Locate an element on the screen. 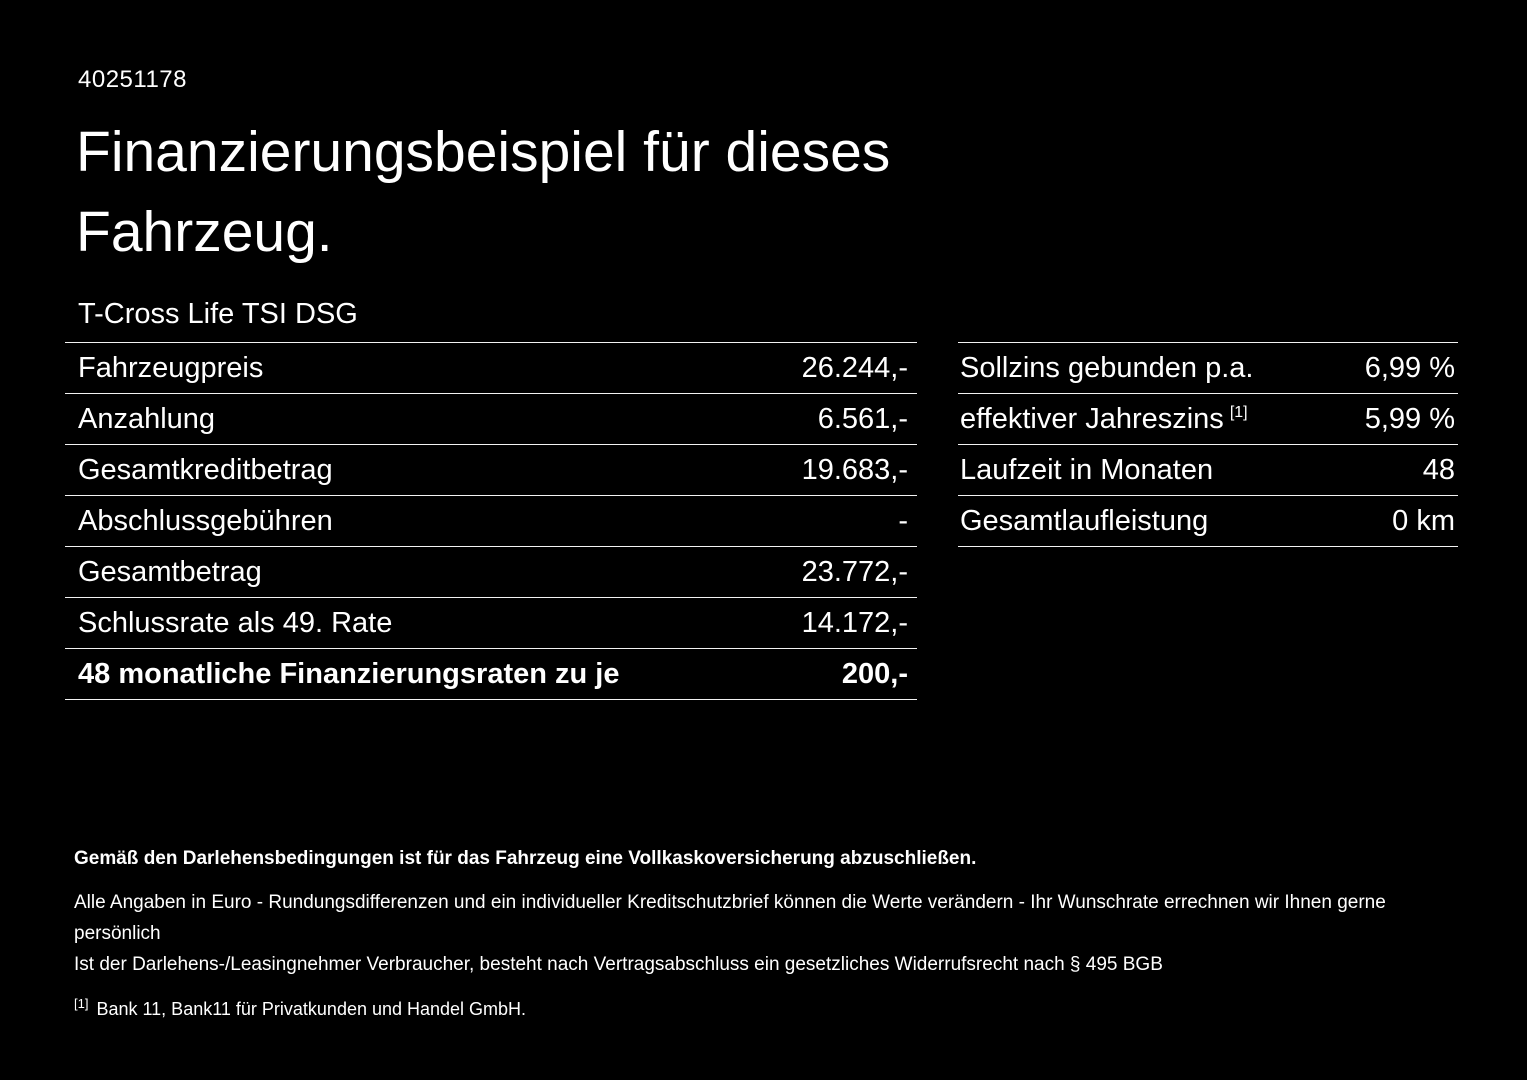 The height and width of the screenshot is (1080, 1527). row-label: Schlussrate als 49. Rate is located at coordinates (235, 622).